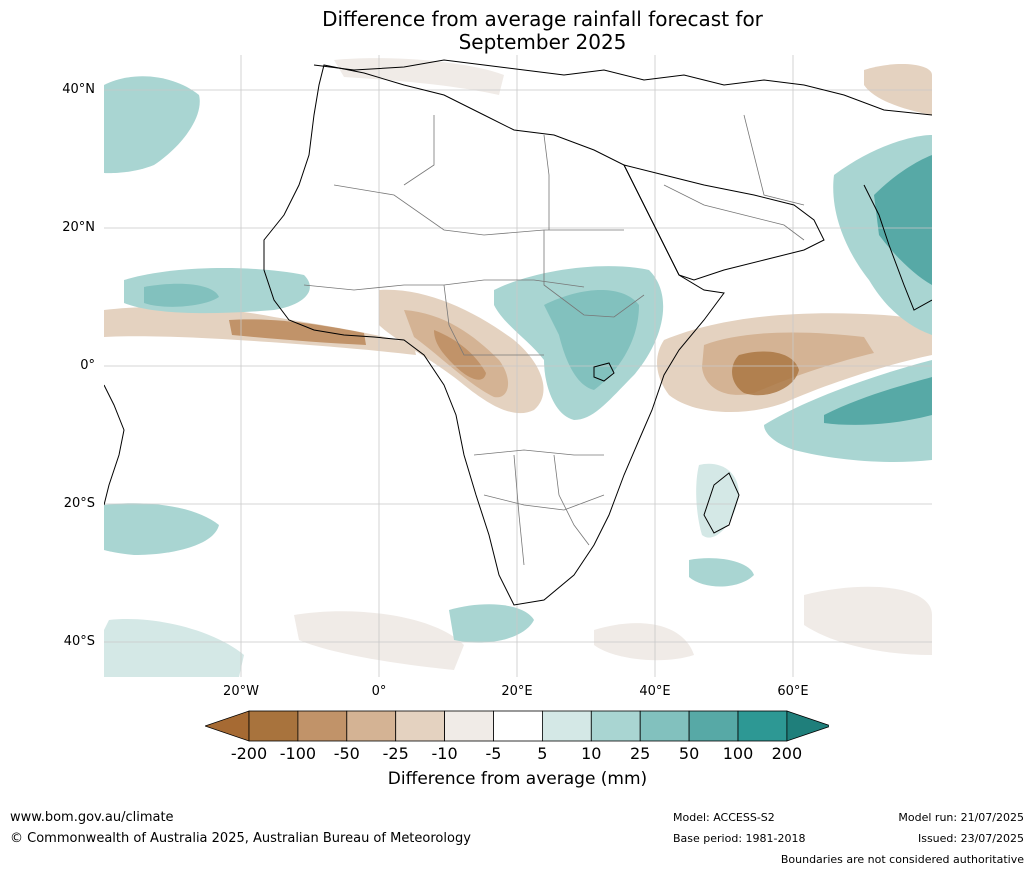 The image size is (1035, 873). What do you see at coordinates (970, 838) in the screenshot?
I see `footer-issued: Issued: 23/07/2025` at bounding box center [970, 838].